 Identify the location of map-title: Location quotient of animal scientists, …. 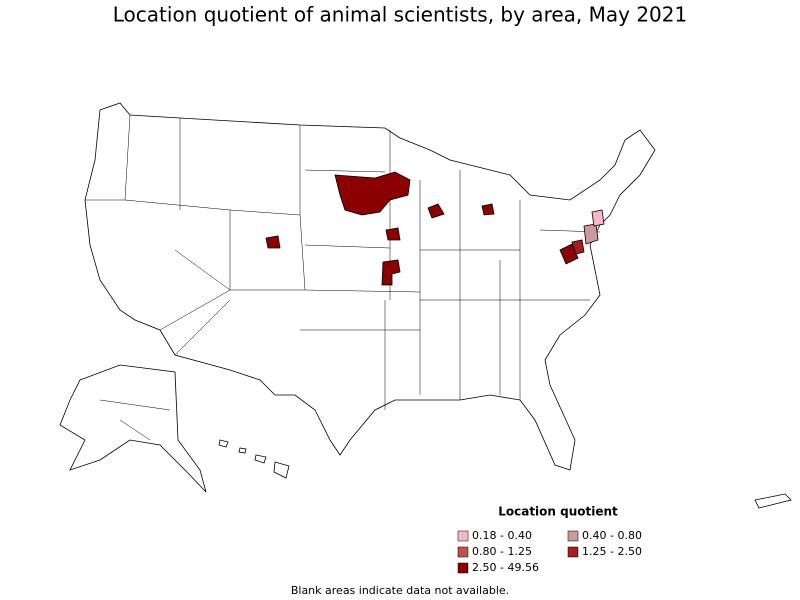
(400, 15).